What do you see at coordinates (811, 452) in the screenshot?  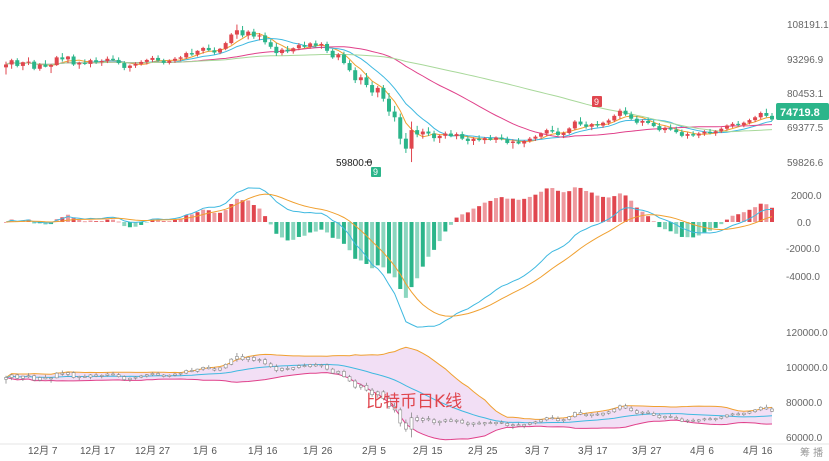 I see `footer-logo-text: 筹 播` at bounding box center [811, 452].